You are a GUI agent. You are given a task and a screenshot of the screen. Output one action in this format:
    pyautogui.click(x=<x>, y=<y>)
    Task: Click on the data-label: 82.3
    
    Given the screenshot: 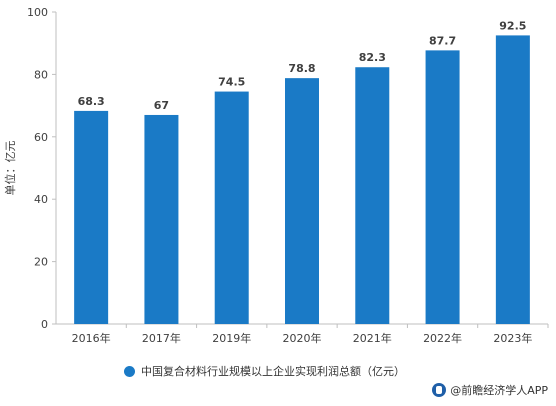 What is the action you would take?
    pyautogui.click(x=372, y=57)
    